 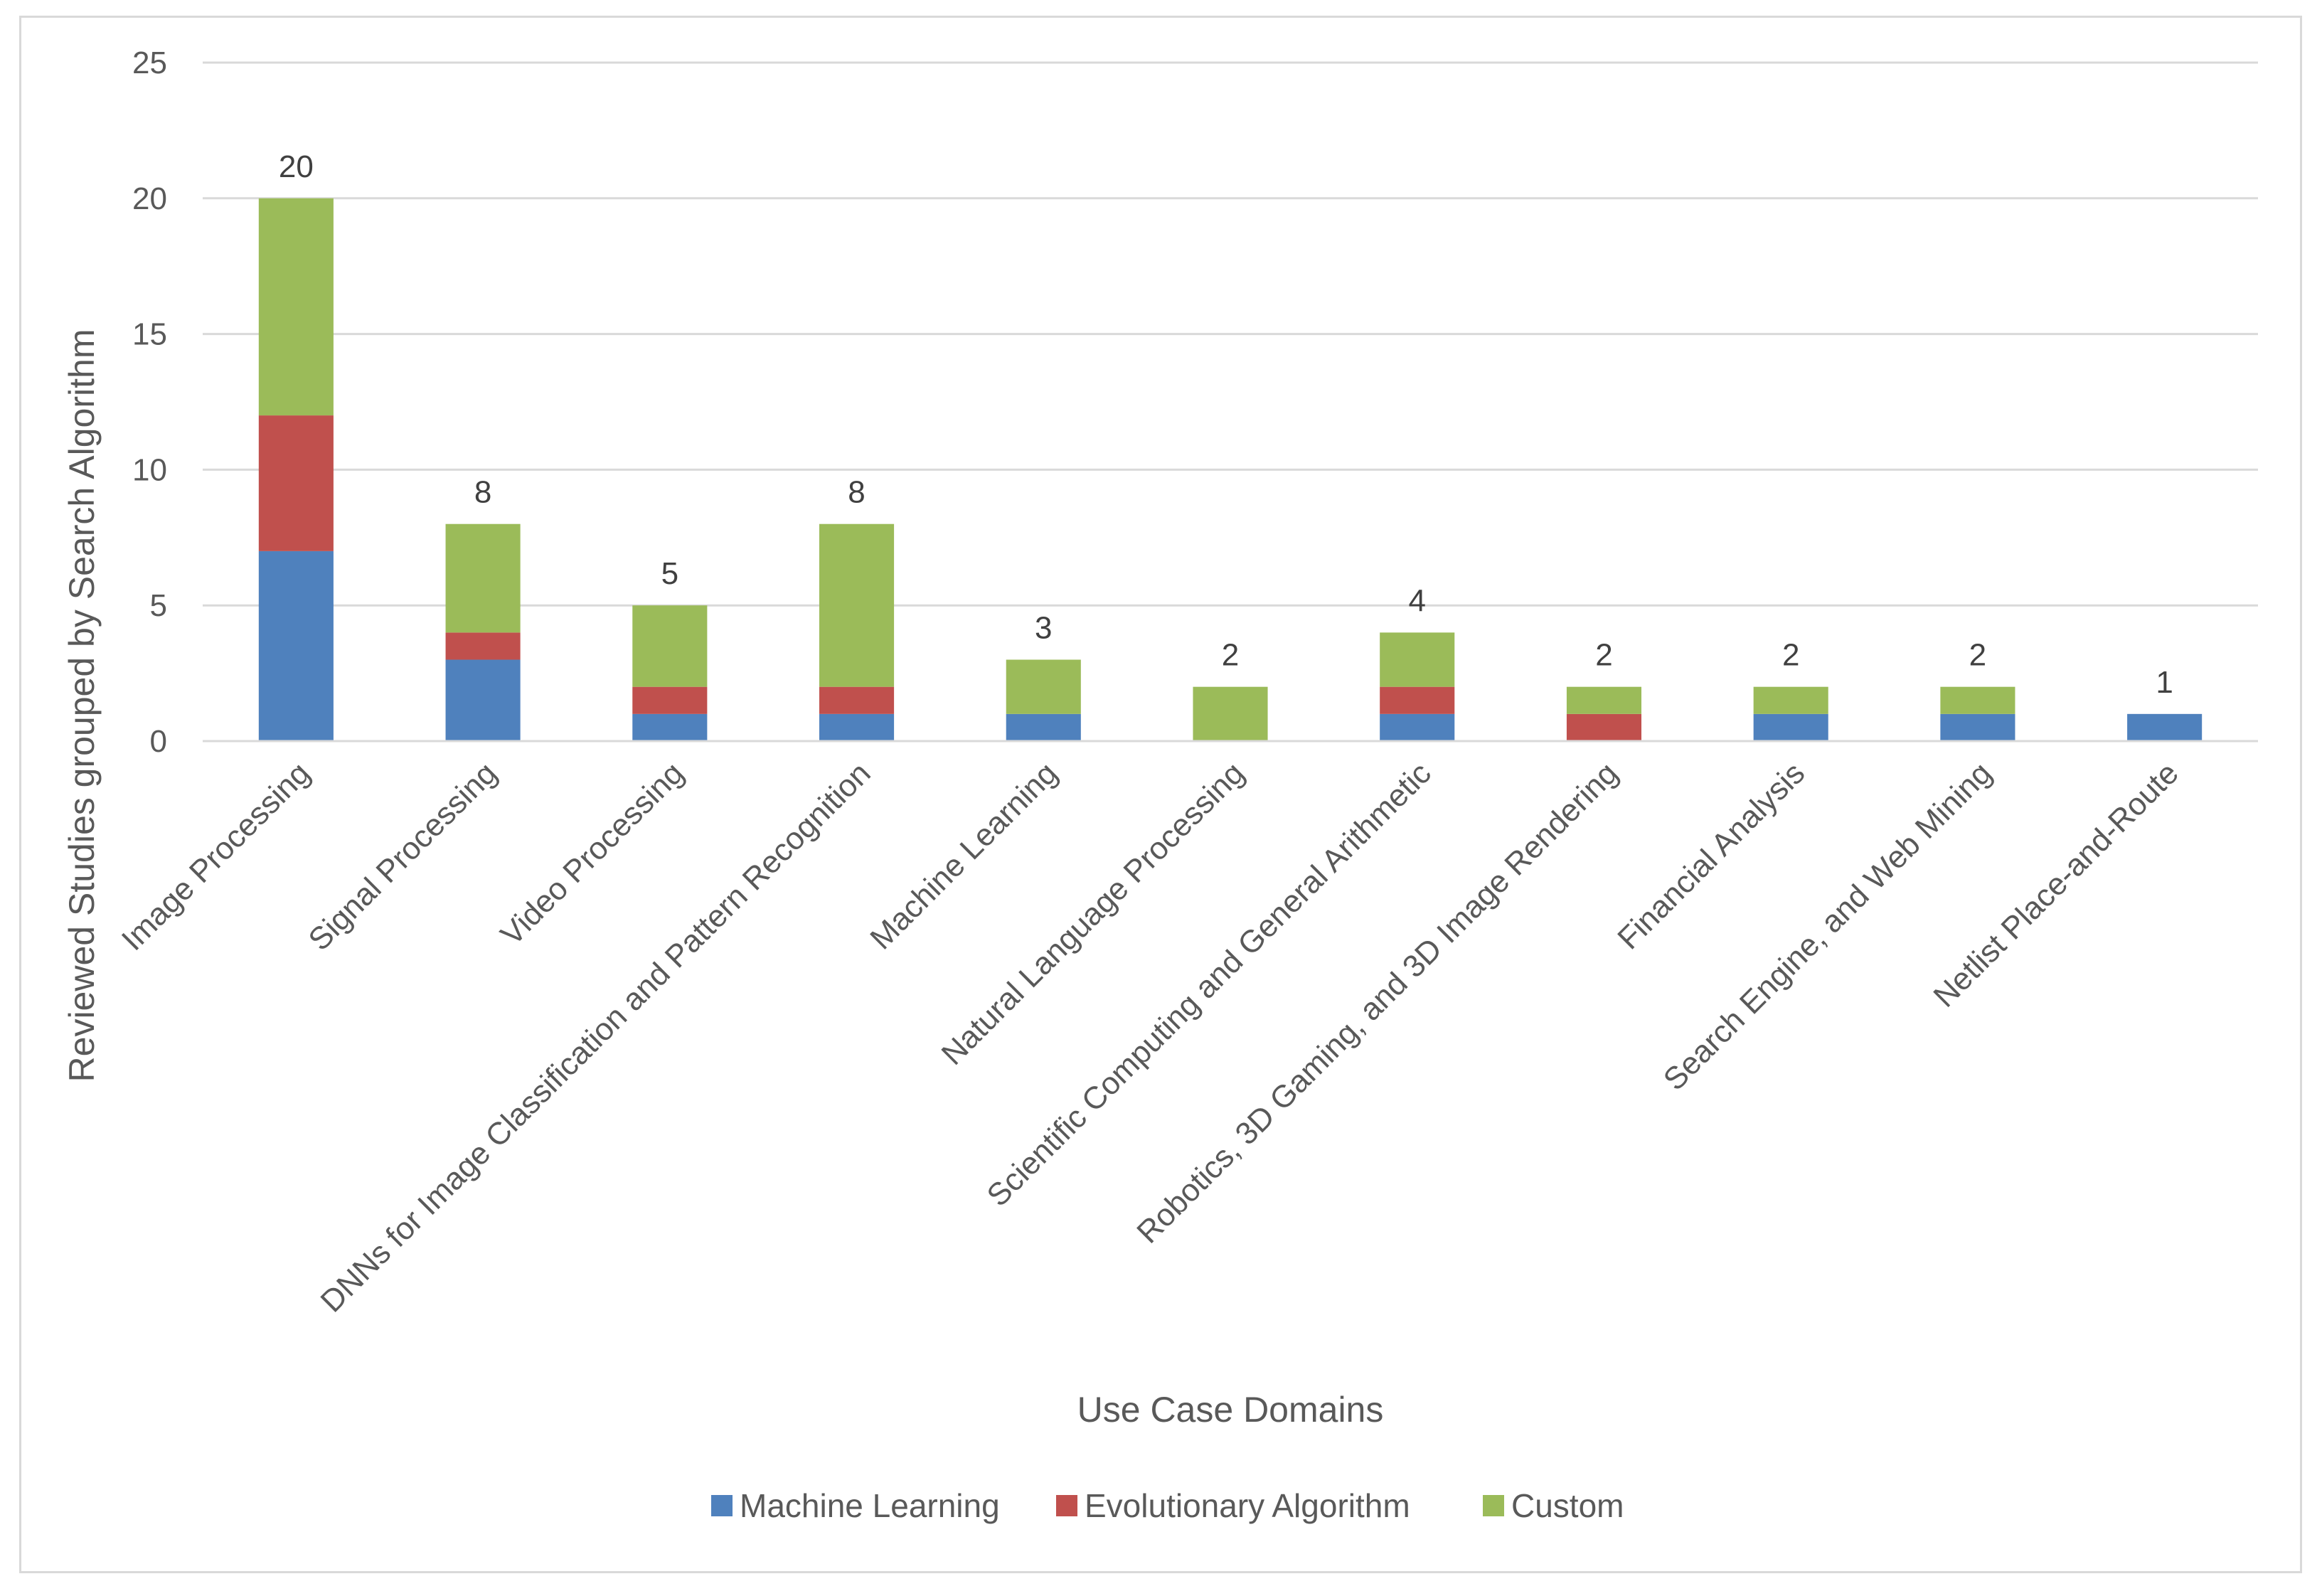 I want to click on y-tick-label: 25, so click(x=150, y=63).